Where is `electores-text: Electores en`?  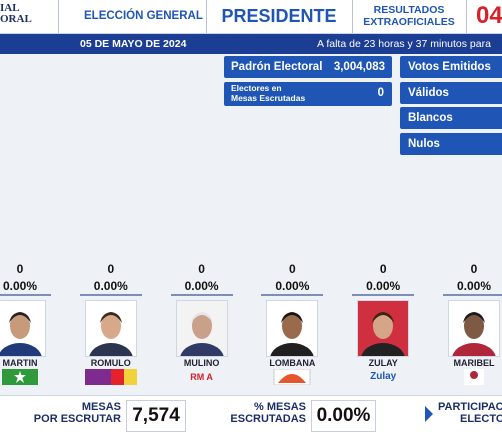 electores-text: Electores en is located at coordinates (256, 88).